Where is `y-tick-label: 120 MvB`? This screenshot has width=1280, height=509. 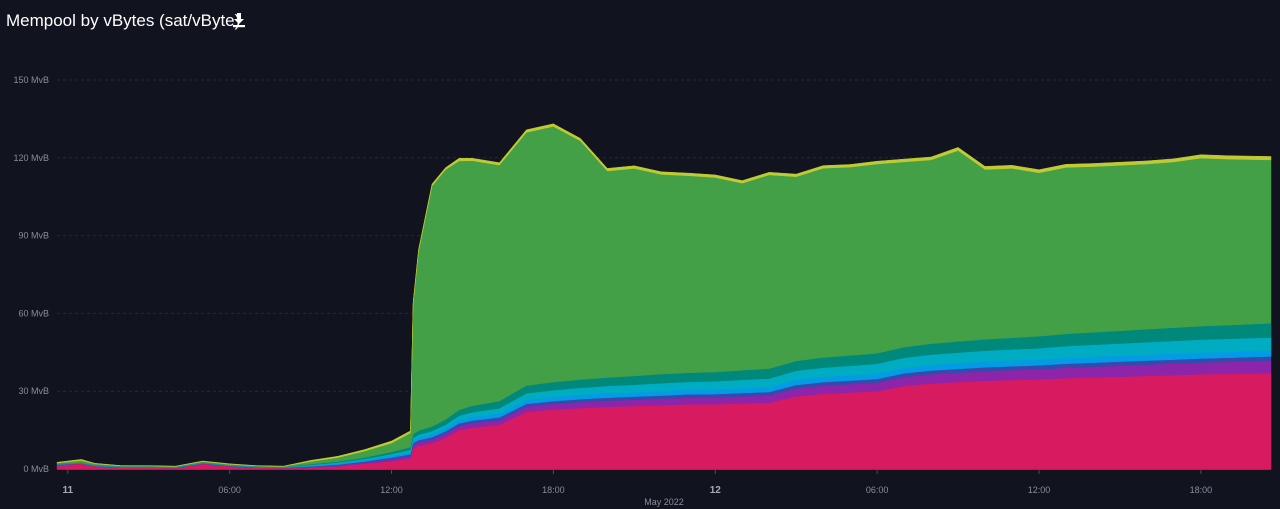
y-tick-label: 120 MvB is located at coordinates (31, 158).